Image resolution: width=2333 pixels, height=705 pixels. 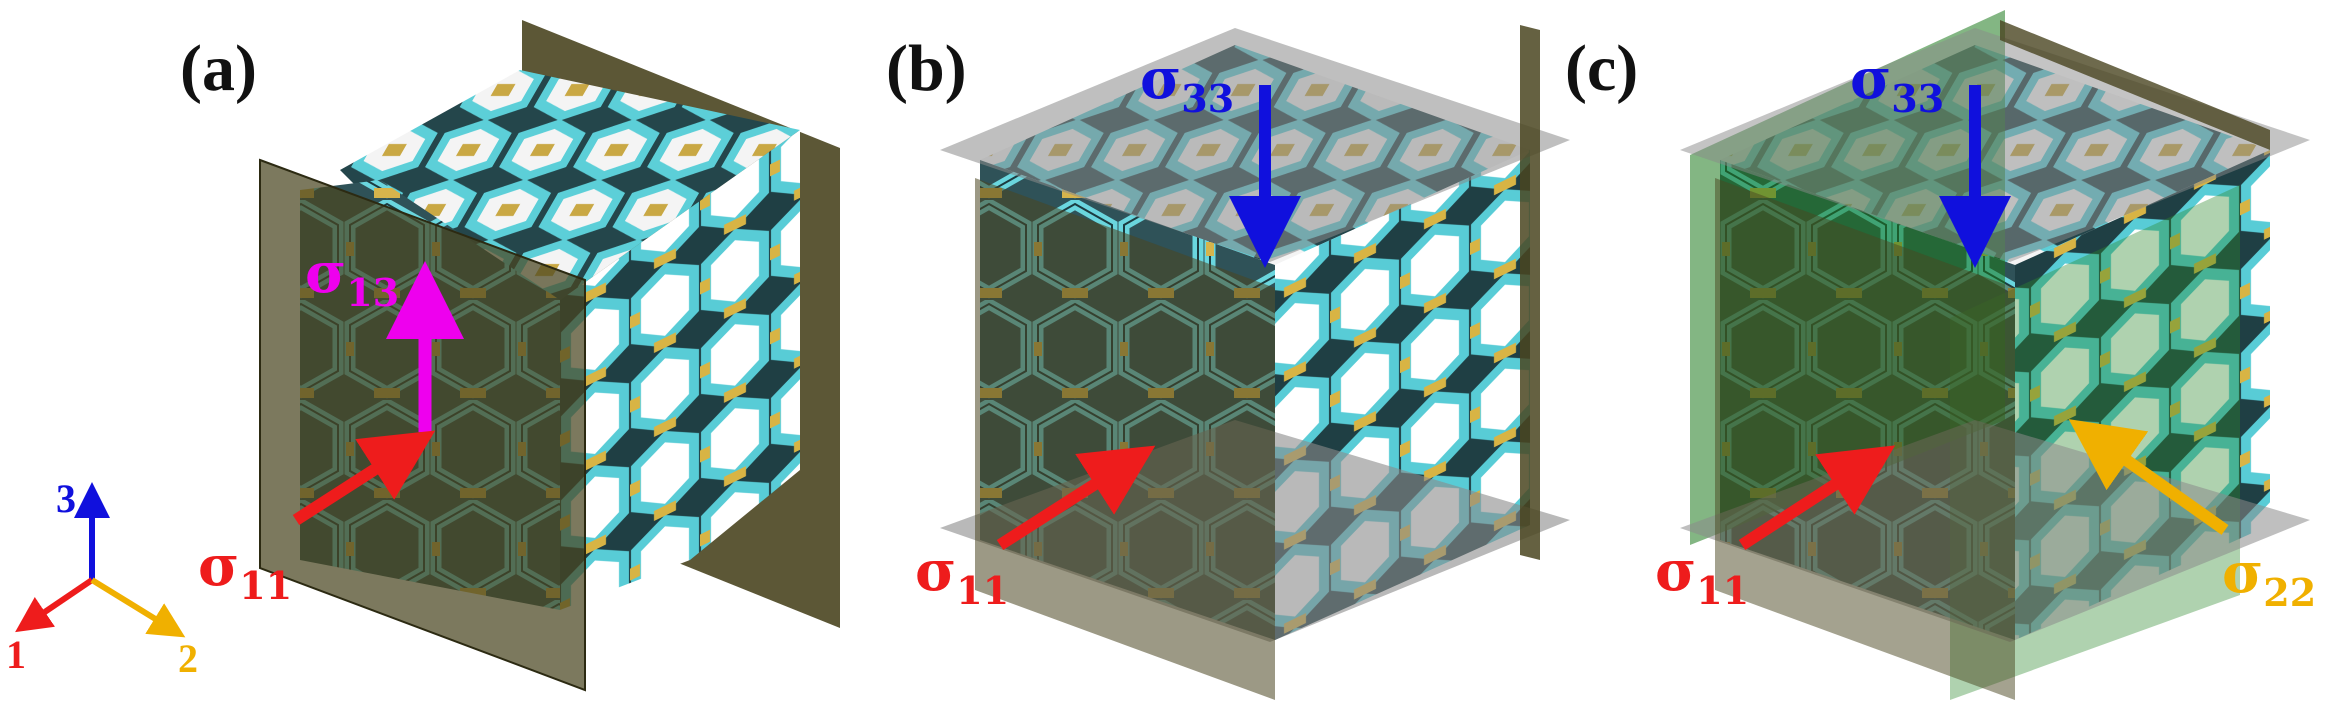 What do you see at coordinates (680, 370) in the screenshot?
I see `lattice-side-face` at bounding box center [680, 370].